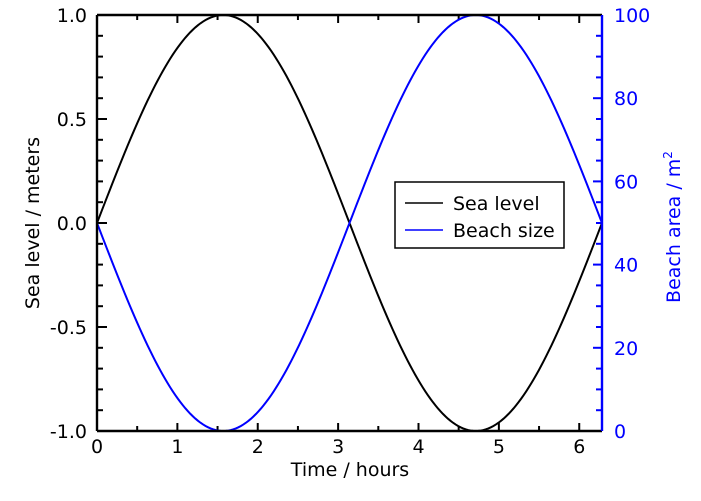 Image resolution: width=701 pixels, height=501 pixels. I want to click on y-tick-label: 1.0, so click(72, 16).